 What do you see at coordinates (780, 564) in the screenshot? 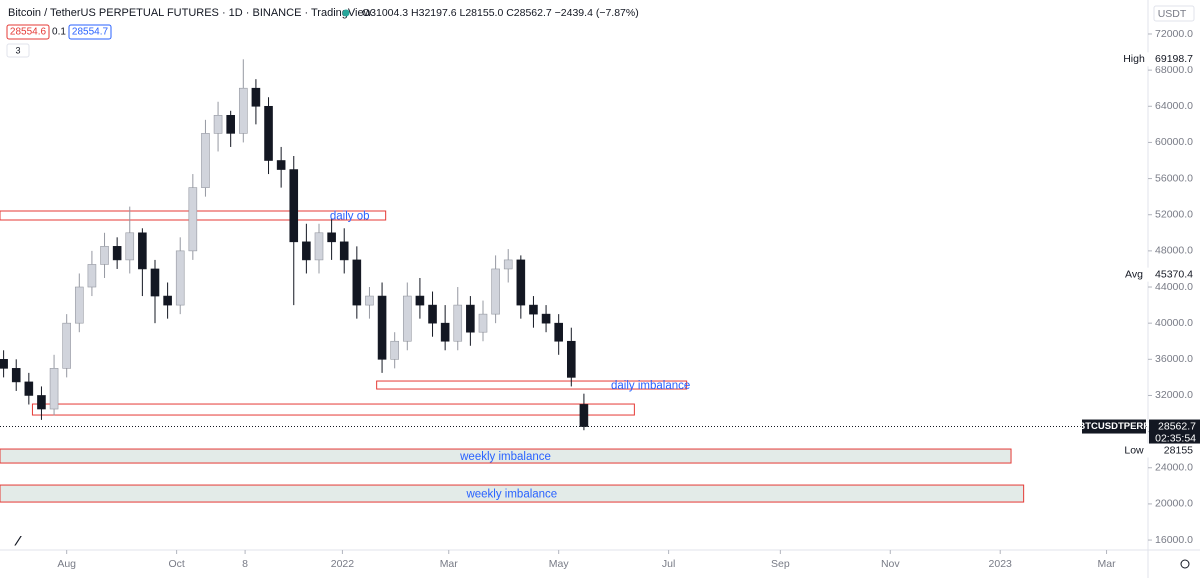
I see `x-tick-label: Sep` at bounding box center [780, 564].